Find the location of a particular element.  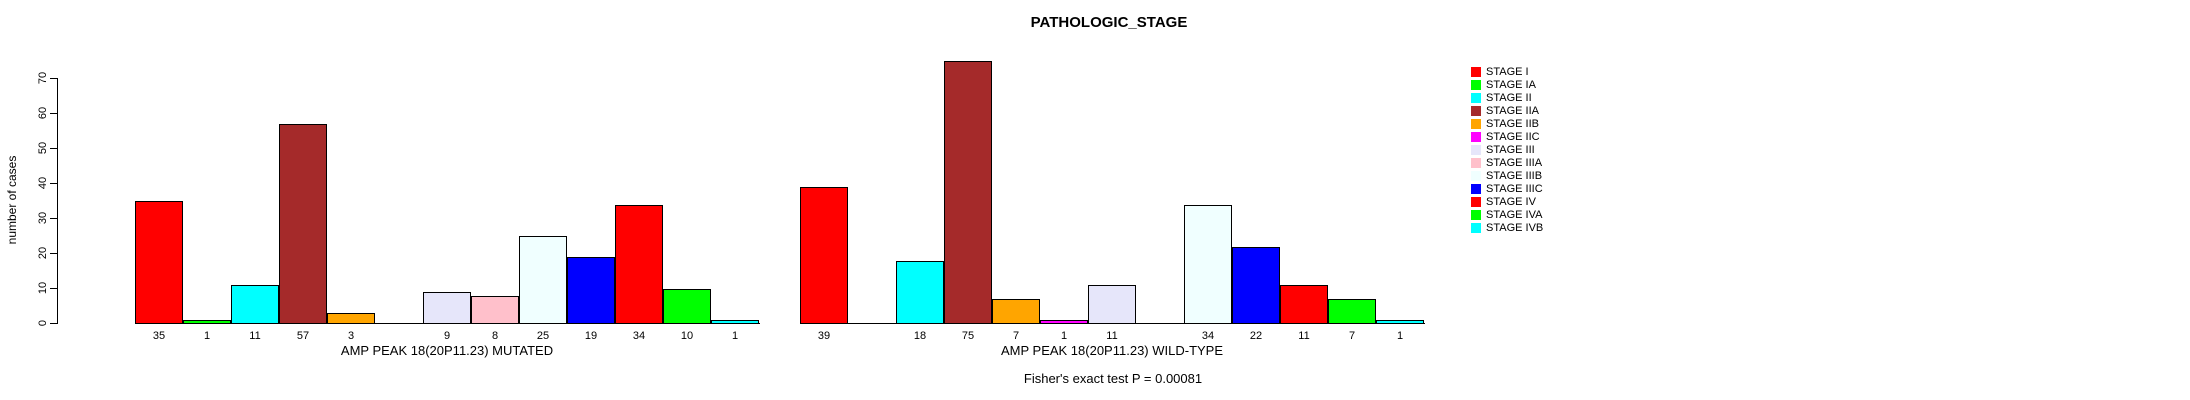

legend-label-stage-iic: STAGE IIC is located at coordinates (1513, 137).